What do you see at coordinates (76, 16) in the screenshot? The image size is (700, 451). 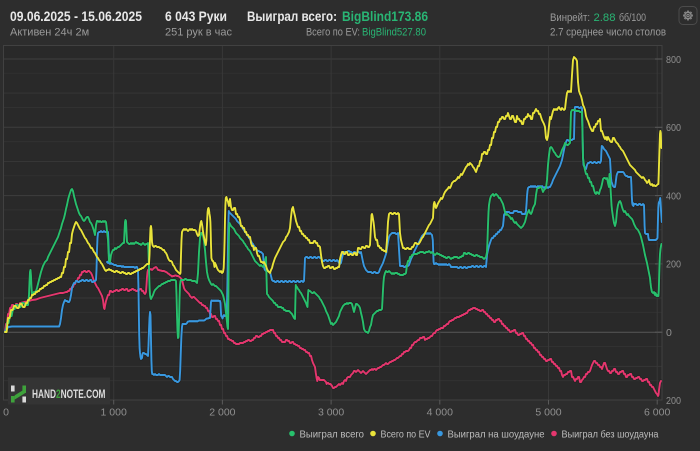 I see `svg-text: 09.06.2025 - 15.06.2025` at bounding box center [76, 16].